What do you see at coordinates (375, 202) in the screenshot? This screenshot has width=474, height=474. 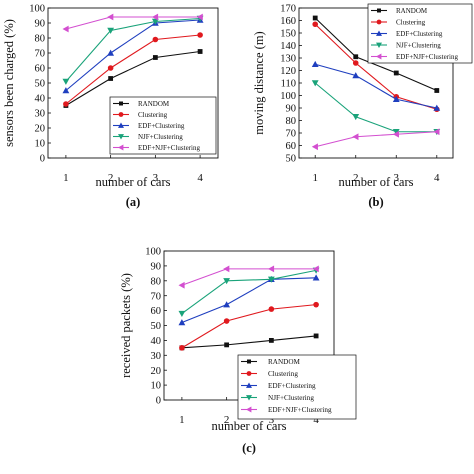 I see `panel-label: (b)` at bounding box center [375, 202].